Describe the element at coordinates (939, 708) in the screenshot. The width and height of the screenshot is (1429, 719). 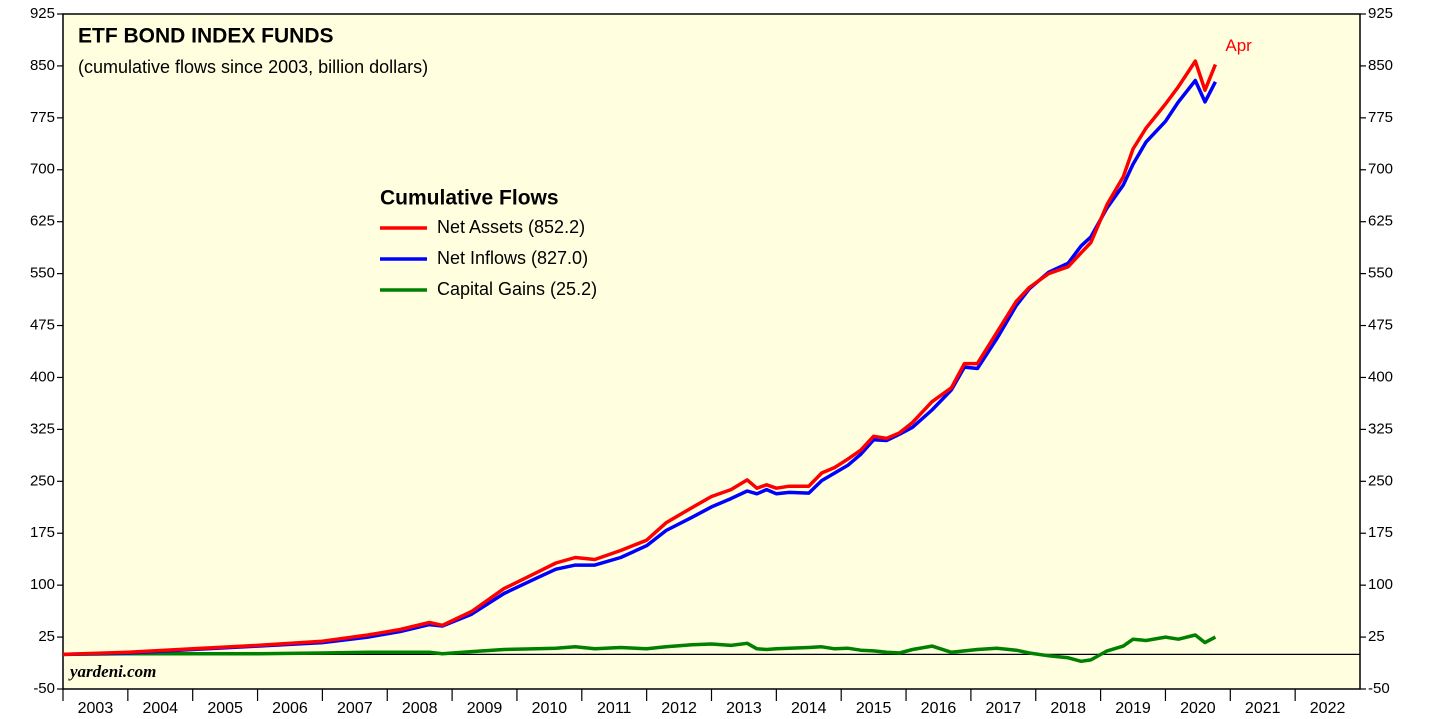
I see `x-tick-label: 2016` at that location.